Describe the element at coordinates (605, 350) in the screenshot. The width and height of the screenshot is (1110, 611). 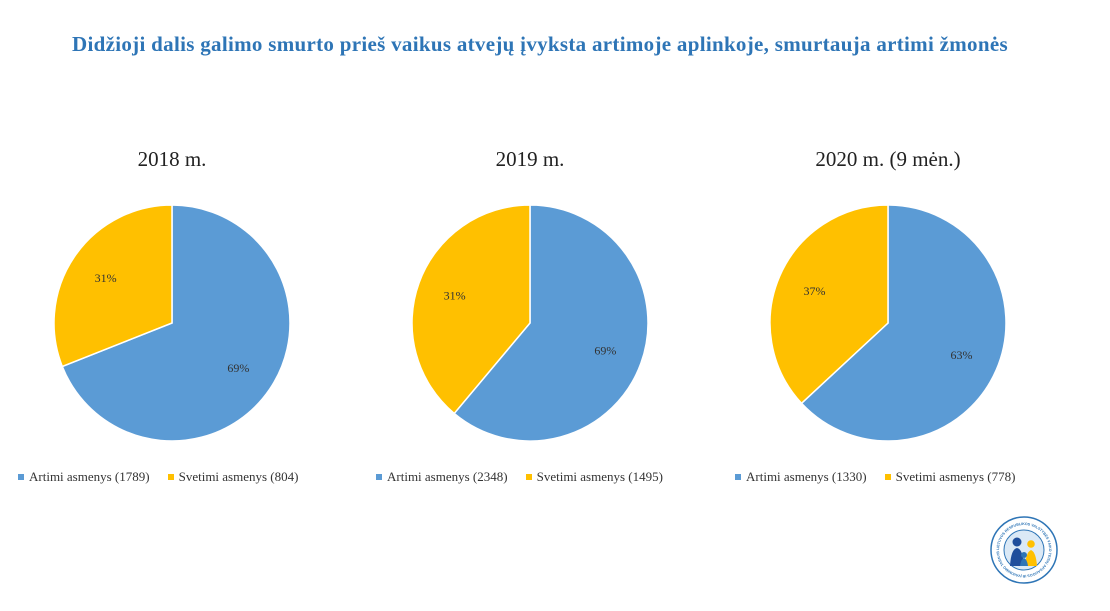
I see `pie-label-2019-artimi: 69%` at that location.